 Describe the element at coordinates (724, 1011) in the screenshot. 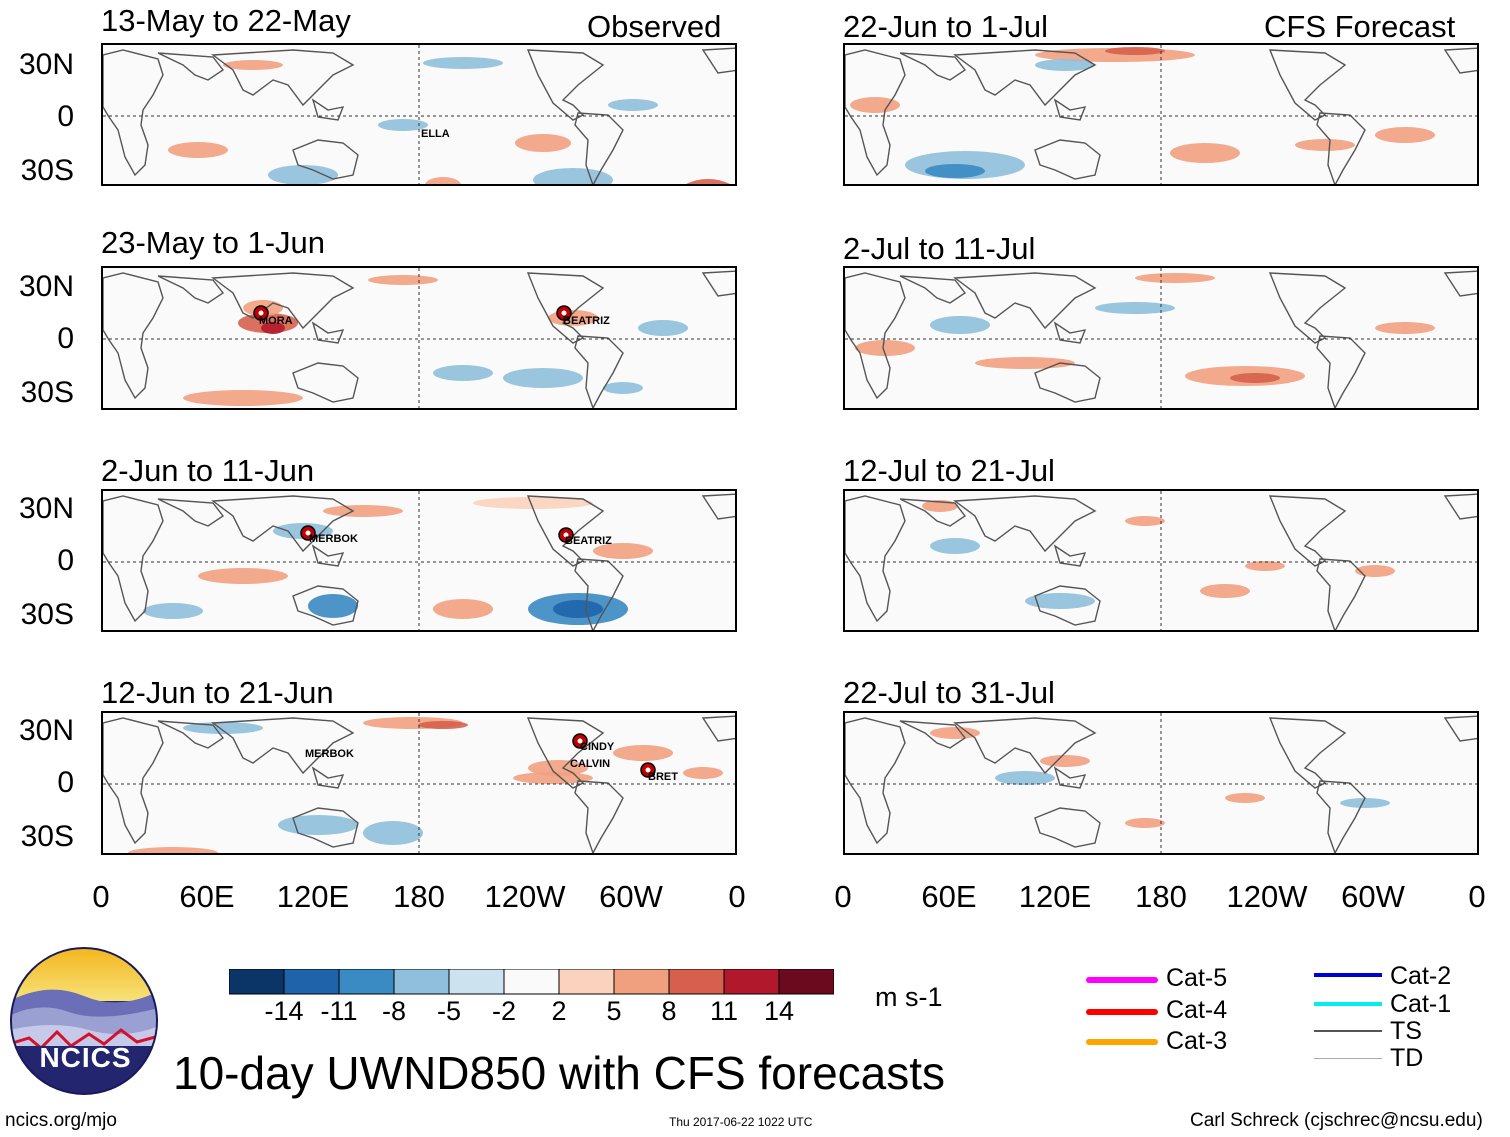

I see `colorbar-tick-label: 11` at that location.